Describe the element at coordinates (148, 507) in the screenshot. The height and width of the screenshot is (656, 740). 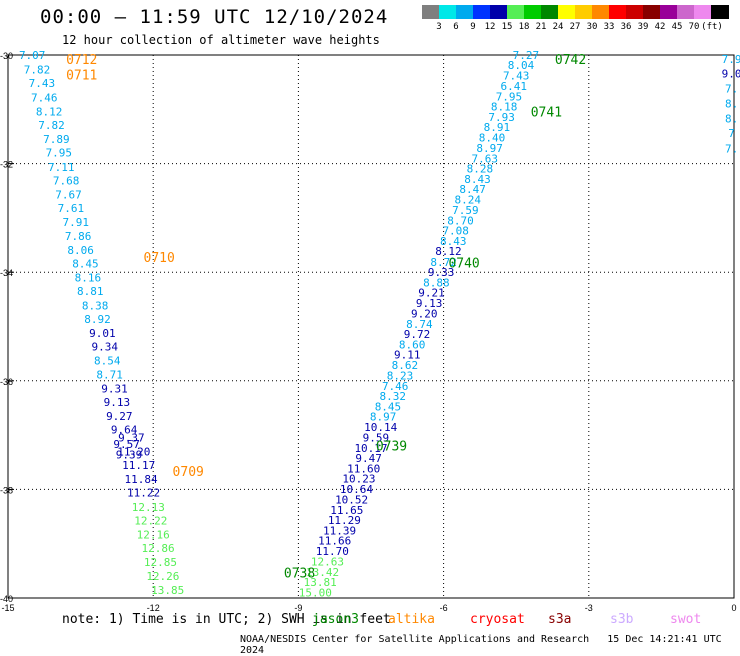
I see `wave-height-value: 12.13` at that location.